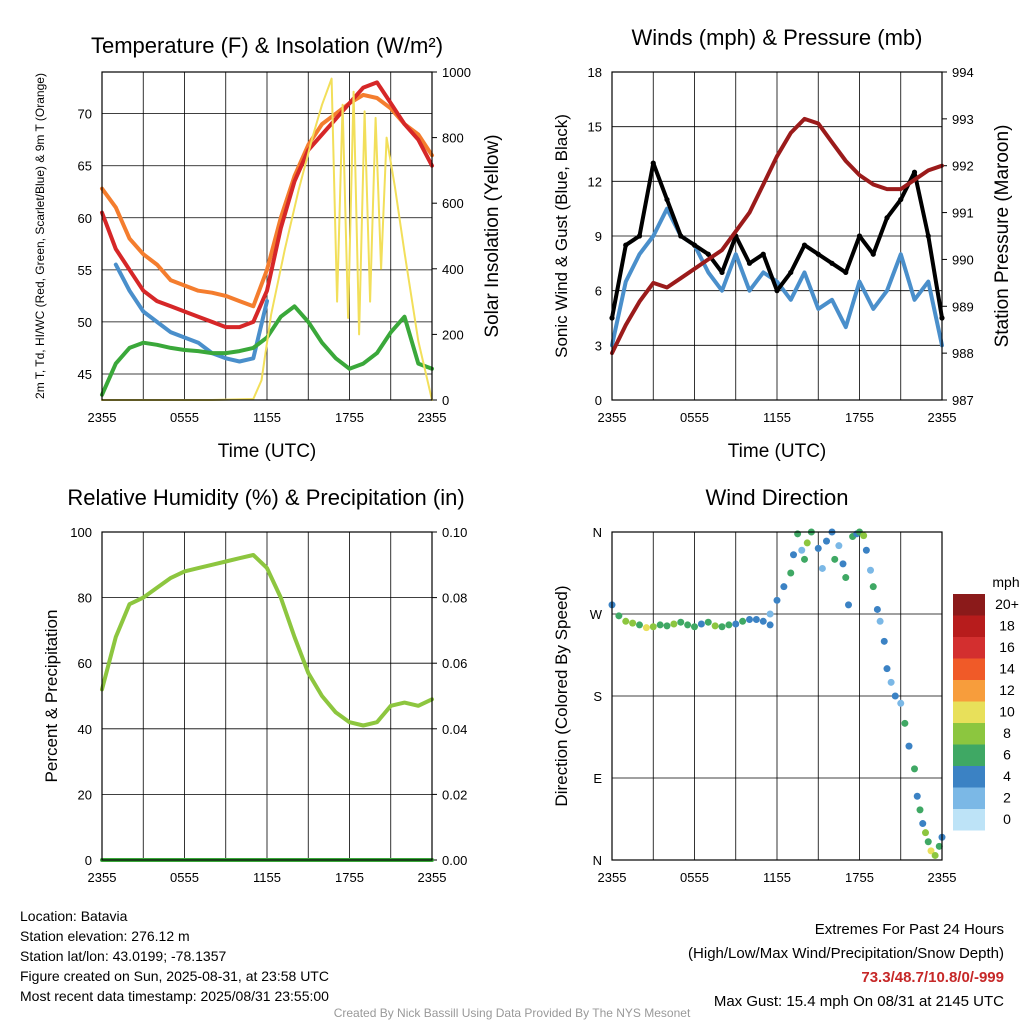 Image resolution: width=1024 pixels, height=1024 pixels. Describe the element at coordinates (454, 794) in the screenshot. I see `y2-tick-label: 0.02` at that location.